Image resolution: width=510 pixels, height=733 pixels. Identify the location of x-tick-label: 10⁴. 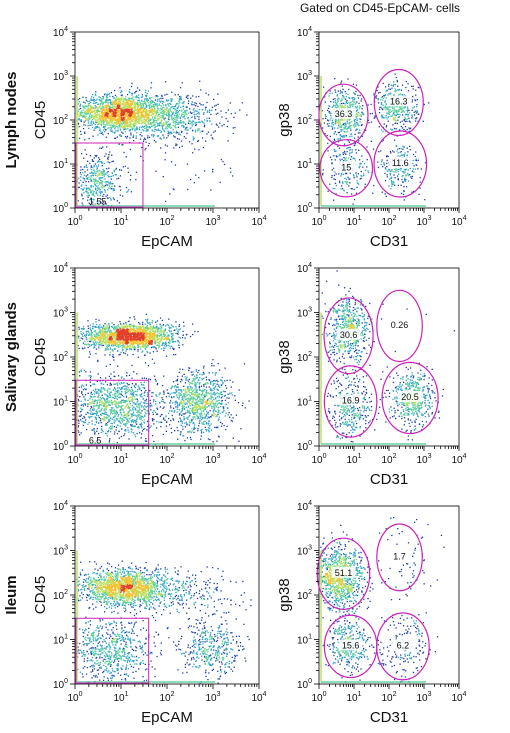
(458, 221).